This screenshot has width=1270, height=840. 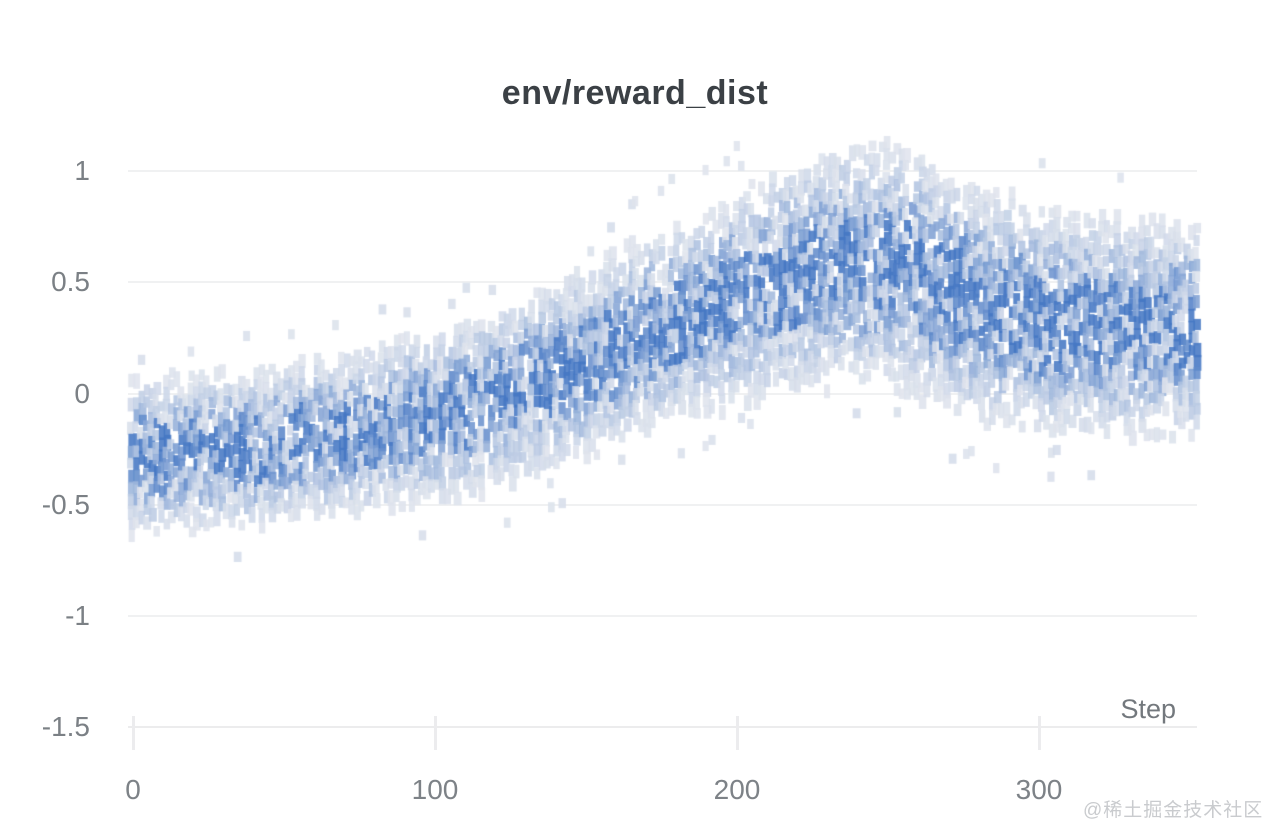 I want to click on x-tick-label: 0, so click(x=133, y=789).